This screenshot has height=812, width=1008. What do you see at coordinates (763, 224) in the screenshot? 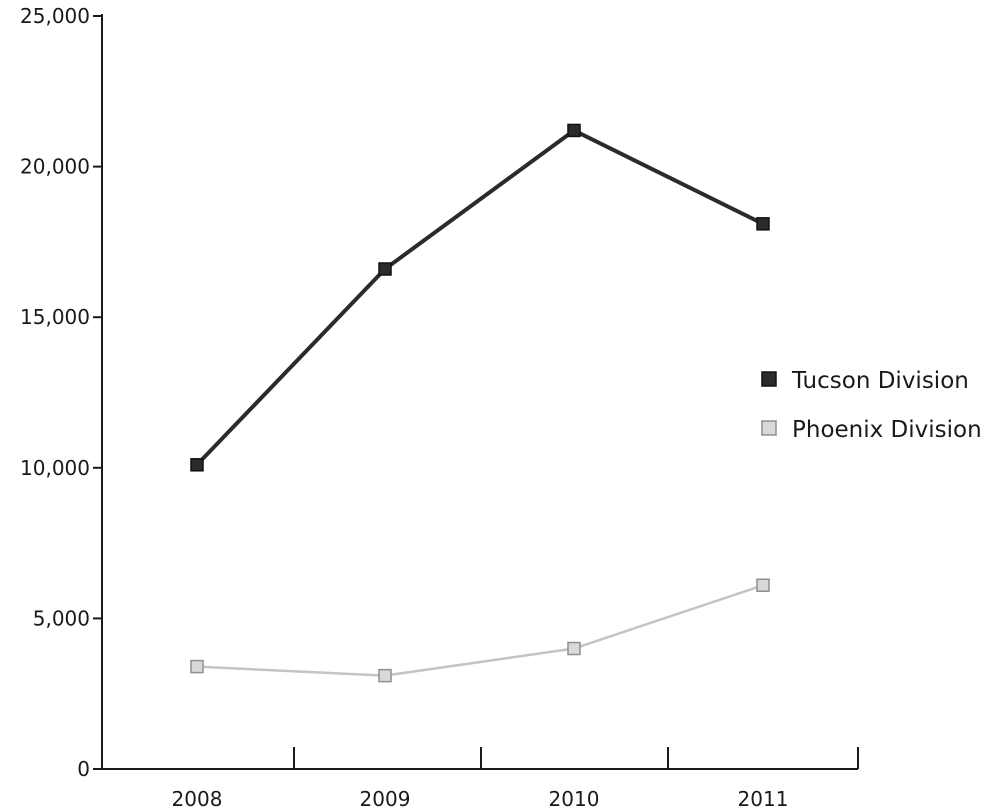
I see `data-point-tucson-division-2011` at bounding box center [763, 224].